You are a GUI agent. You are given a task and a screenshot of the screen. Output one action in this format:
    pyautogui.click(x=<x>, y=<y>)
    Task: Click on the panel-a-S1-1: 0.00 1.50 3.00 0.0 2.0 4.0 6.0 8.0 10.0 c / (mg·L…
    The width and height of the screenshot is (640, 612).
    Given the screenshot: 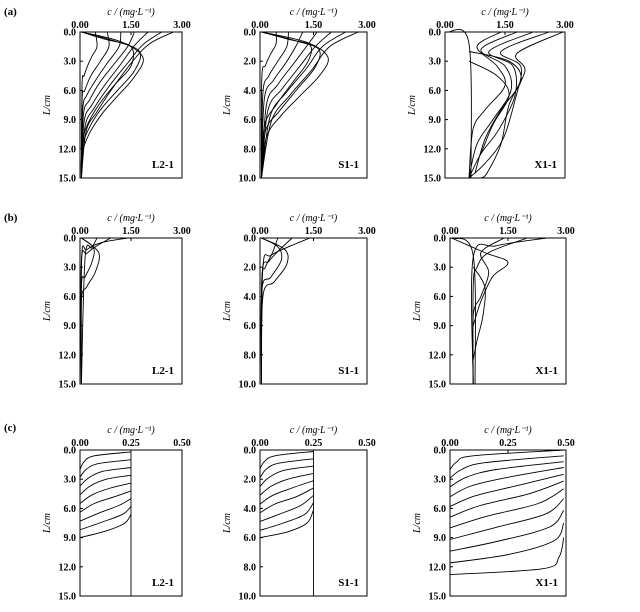 What is the action you would take?
    pyautogui.click(x=299, y=96)
    